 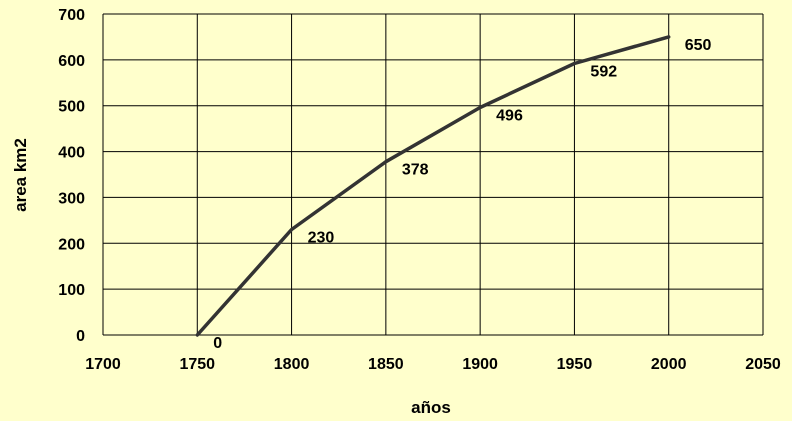 I want to click on x-tick-label: 1850, so click(x=386, y=364).